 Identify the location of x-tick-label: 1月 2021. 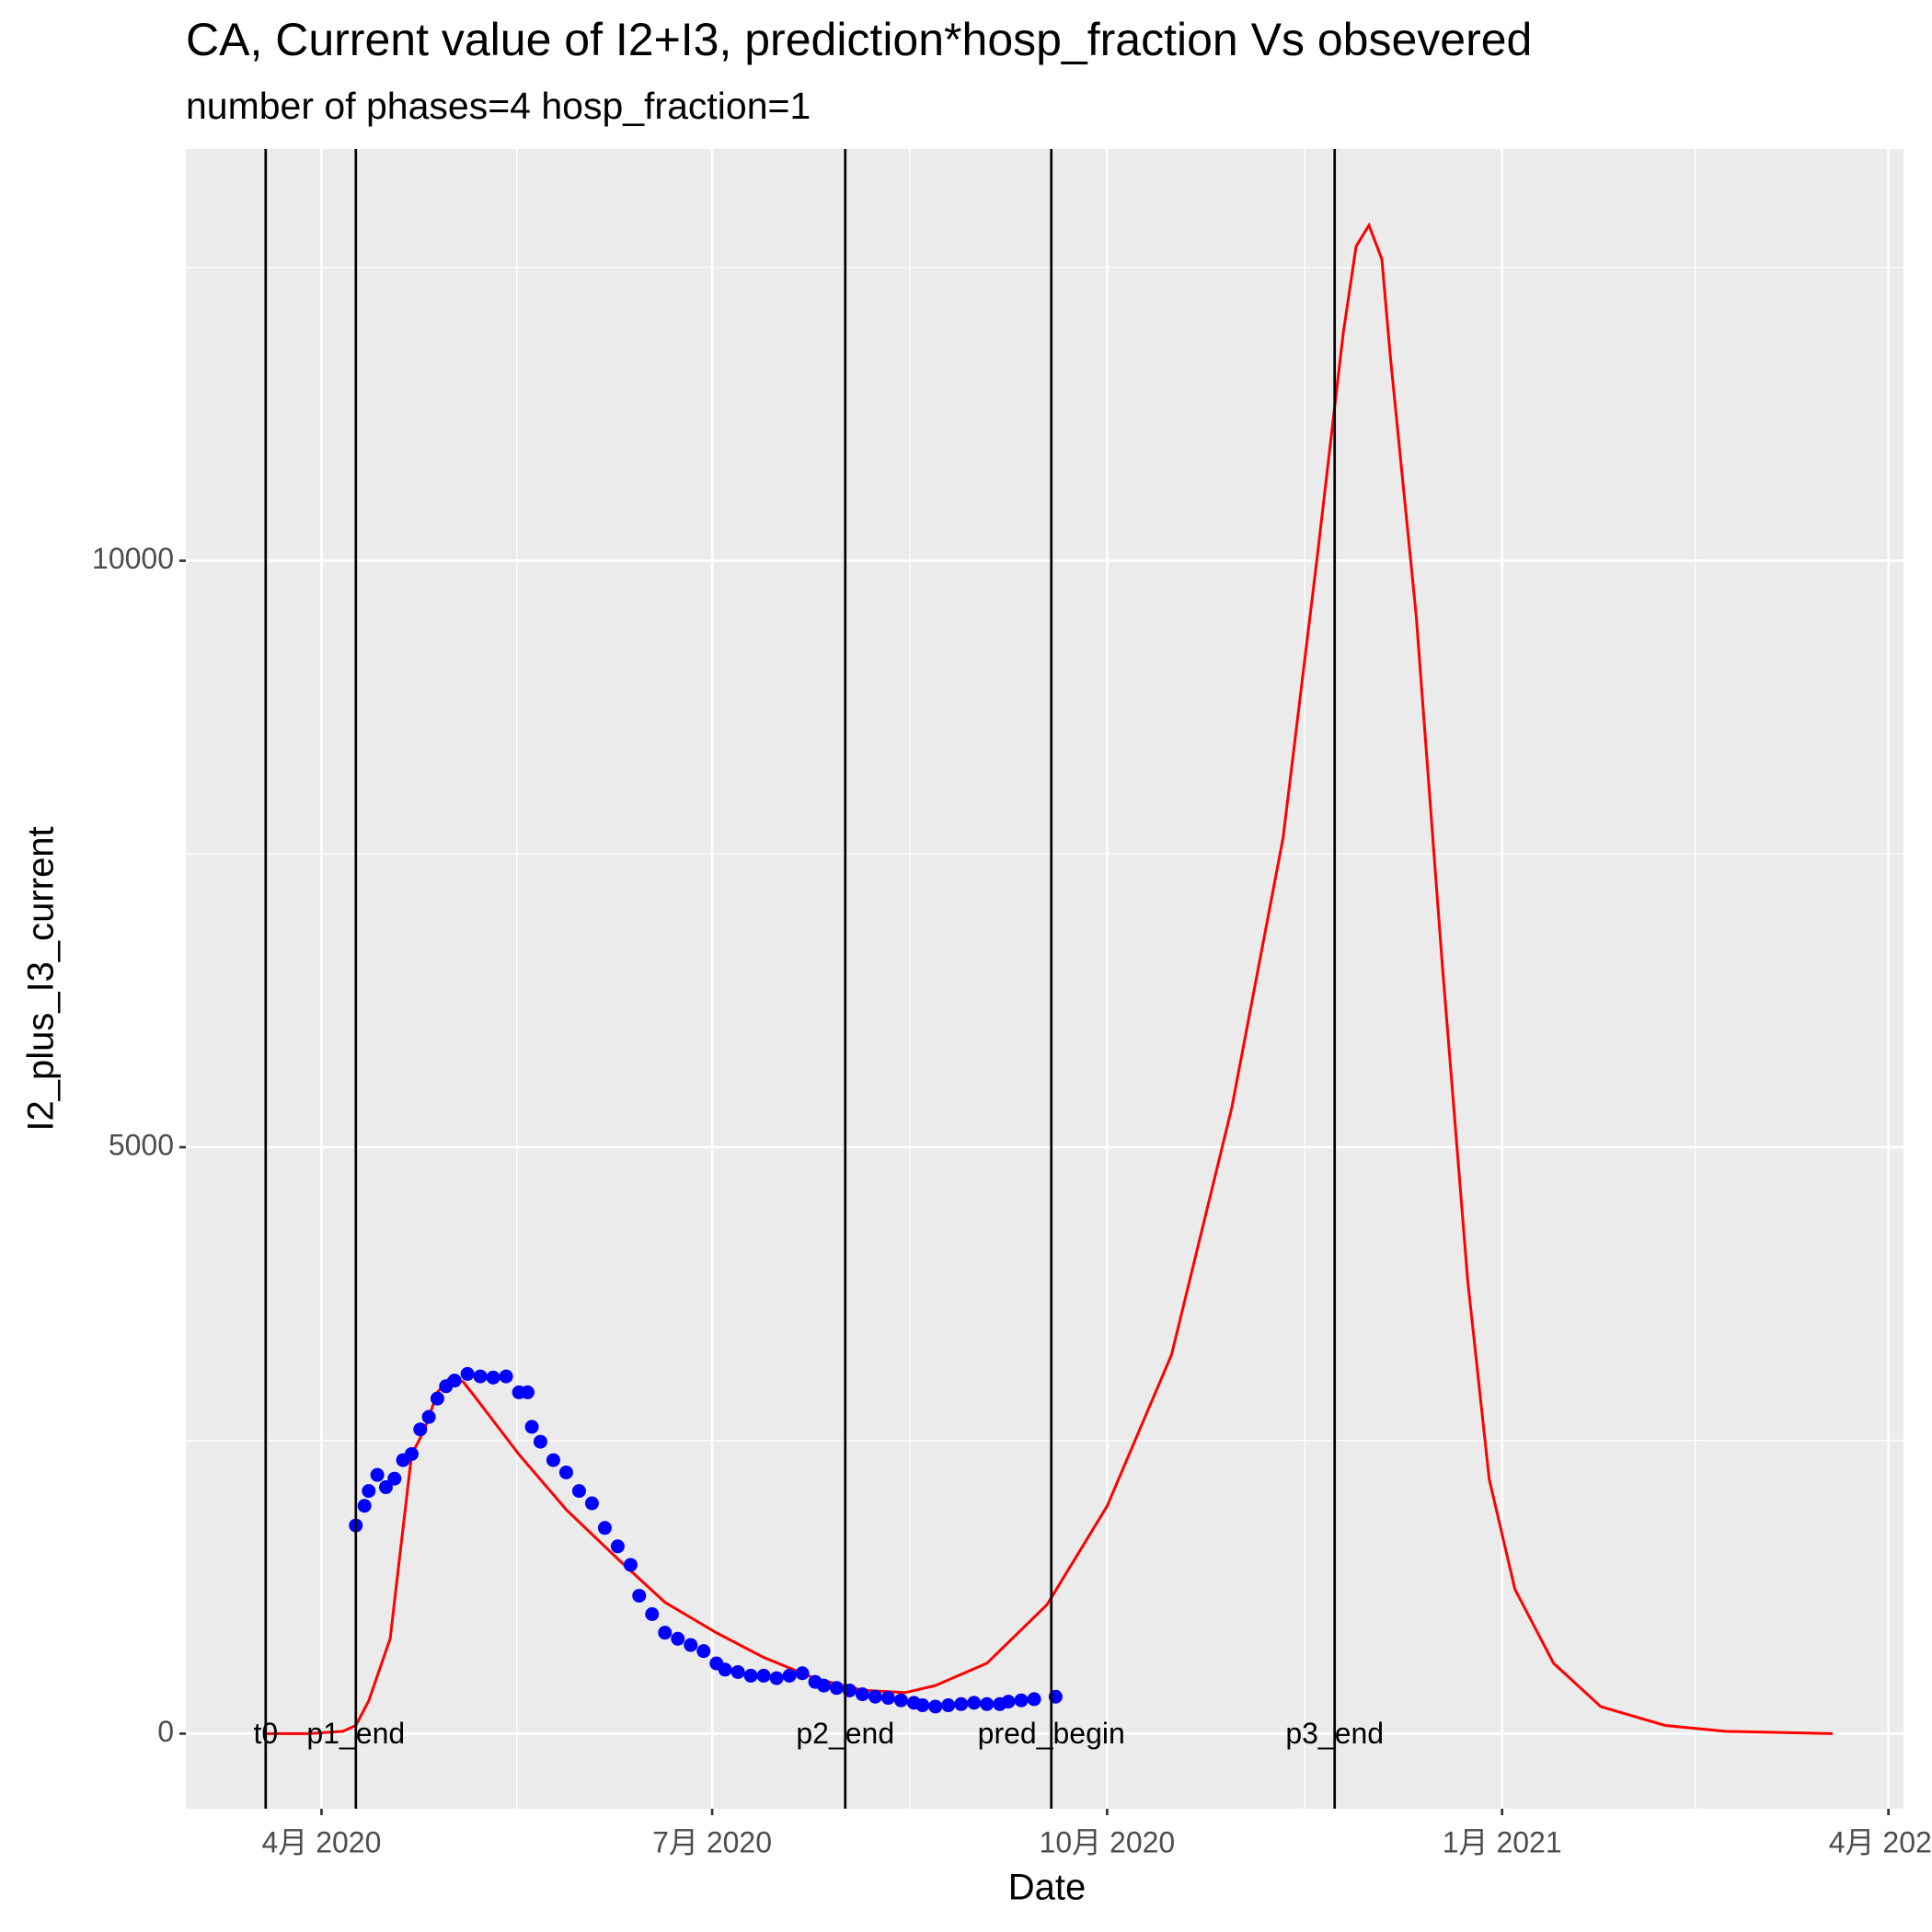
(1502, 1841).